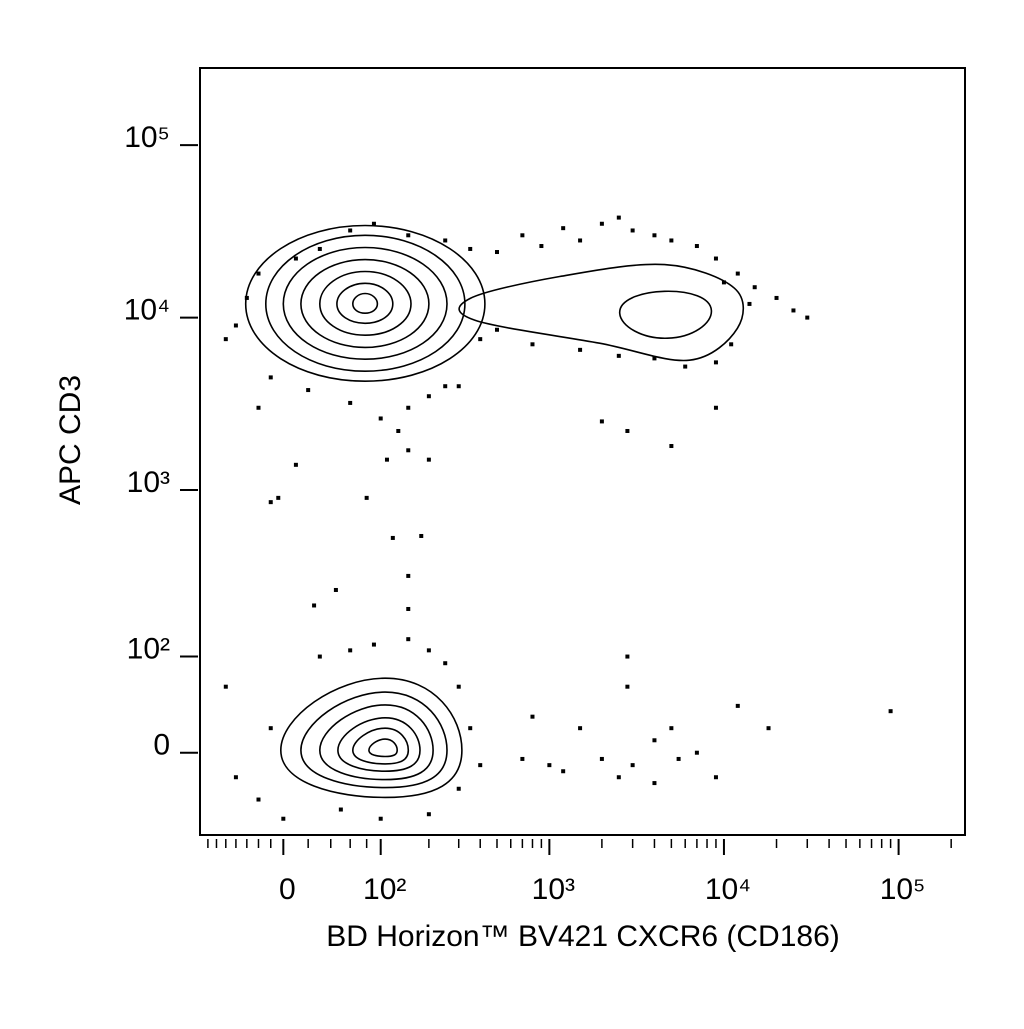 The height and width of the screenshot is (1029, 1024). What do you see at coordinates (384, 889) in the screenshot?
I see `x-tick-label: 10²` at bounding box center [384, 889].